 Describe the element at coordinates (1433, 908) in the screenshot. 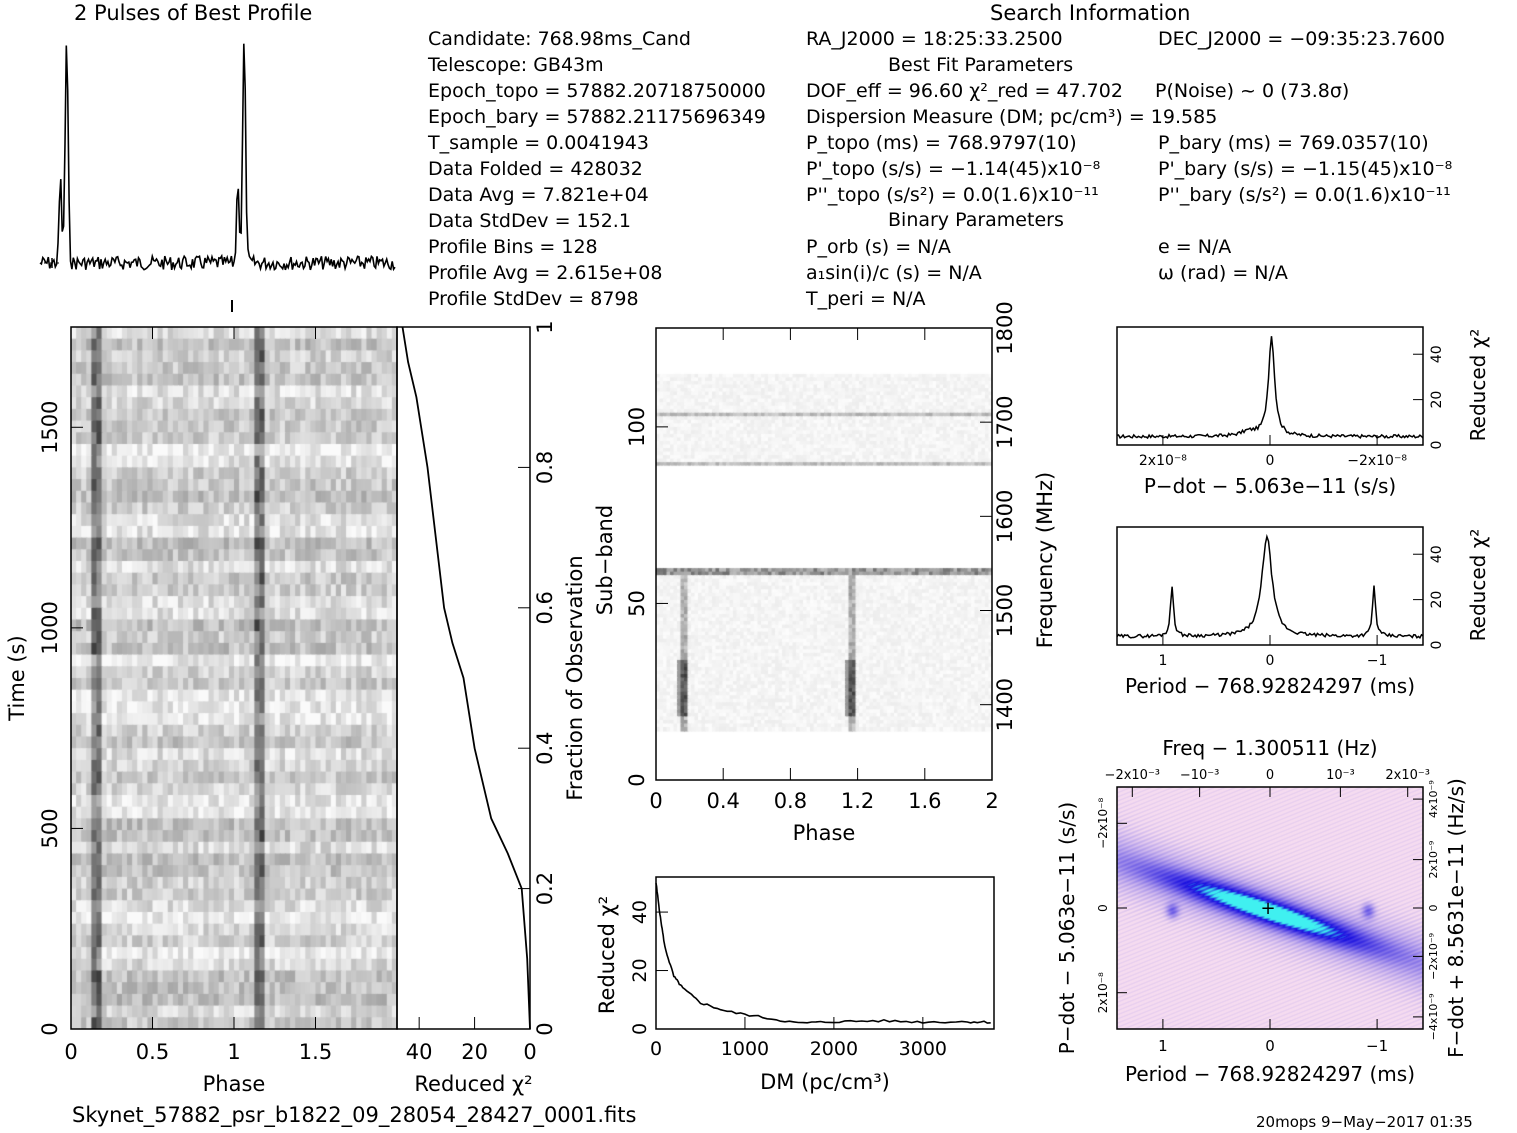

I see `y2-tick-label: 0` at that location.